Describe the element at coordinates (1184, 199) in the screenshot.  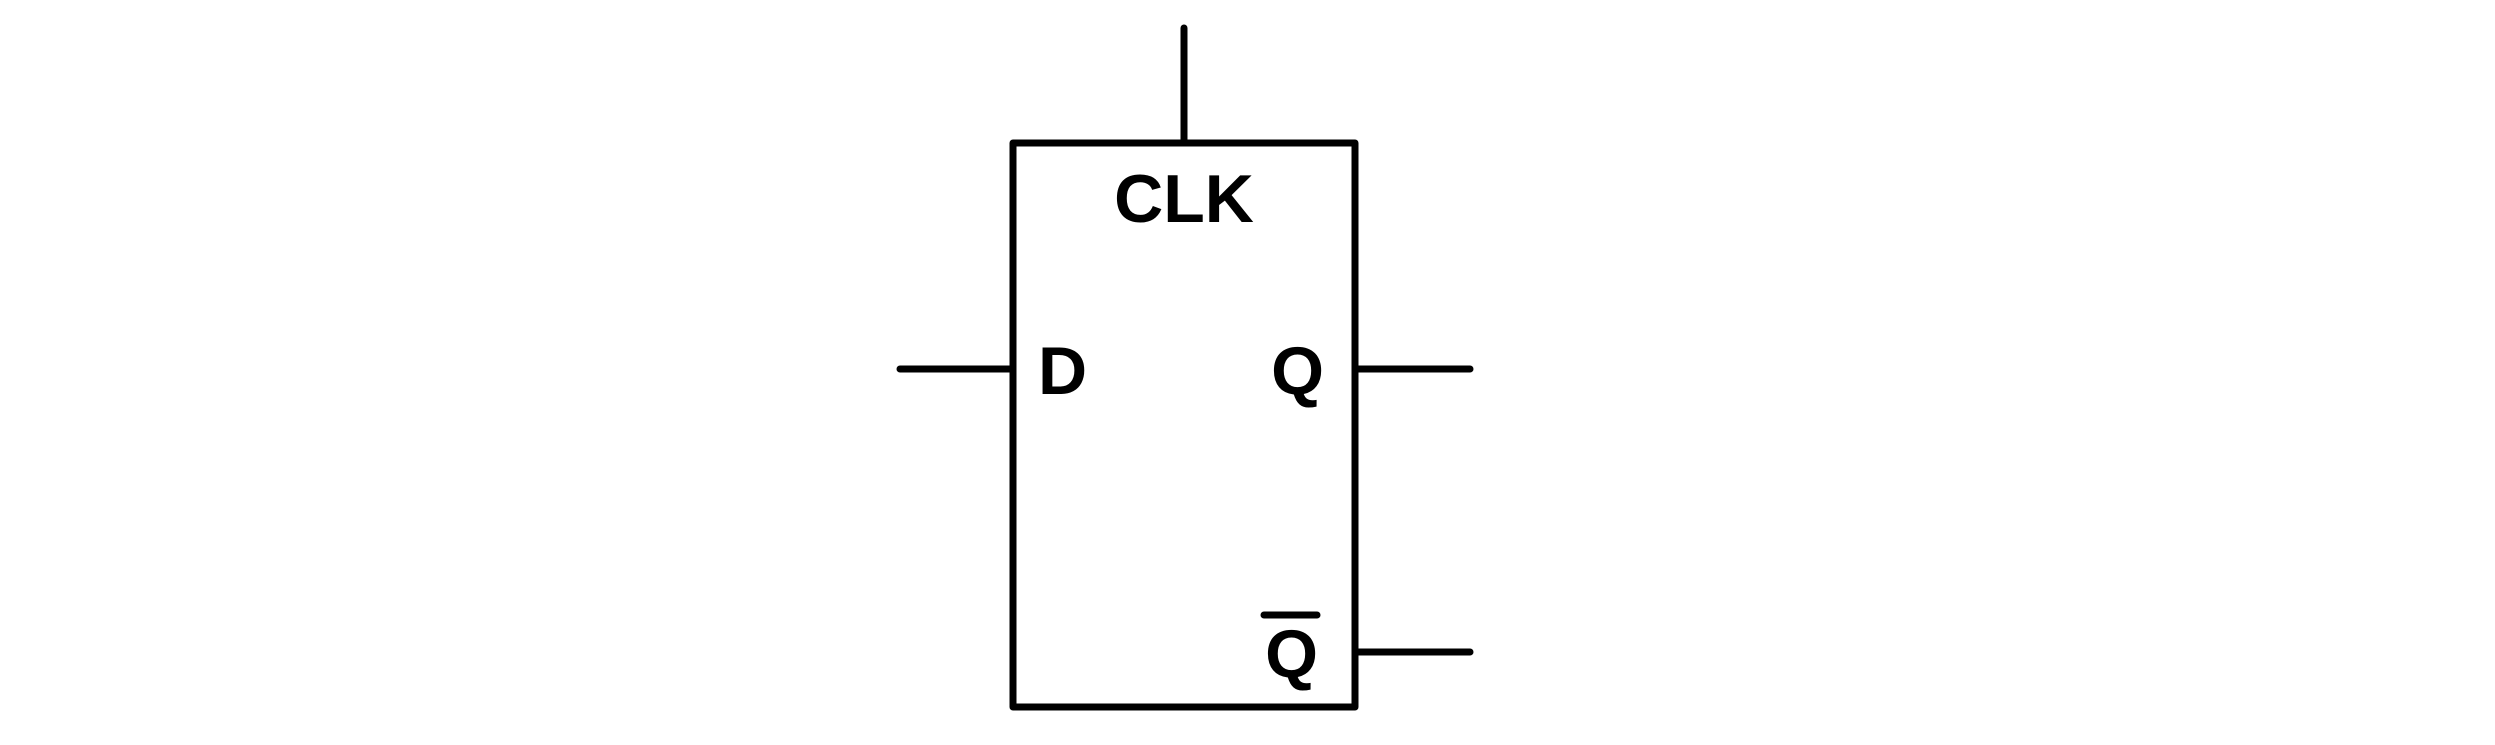
I see `clk-label: CLK` at that location.